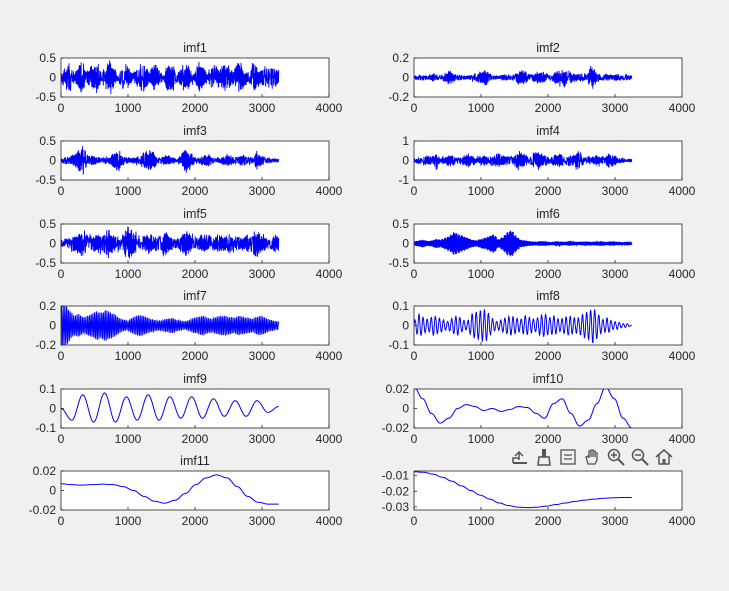 The image size is (729, 591). I want to click on y-tick-label: 0.2, so click(47, 306).